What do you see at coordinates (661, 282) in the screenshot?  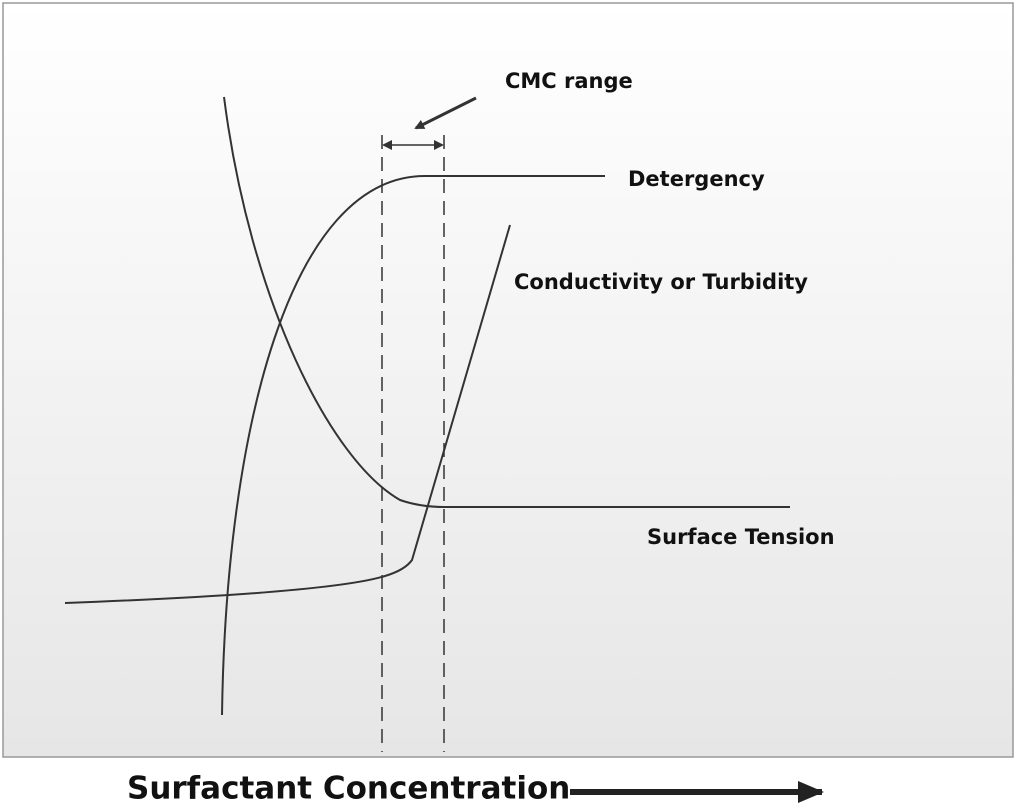 I see `conductivity-label: Conductivity or Turbidity` at bounding box center [661, 282].